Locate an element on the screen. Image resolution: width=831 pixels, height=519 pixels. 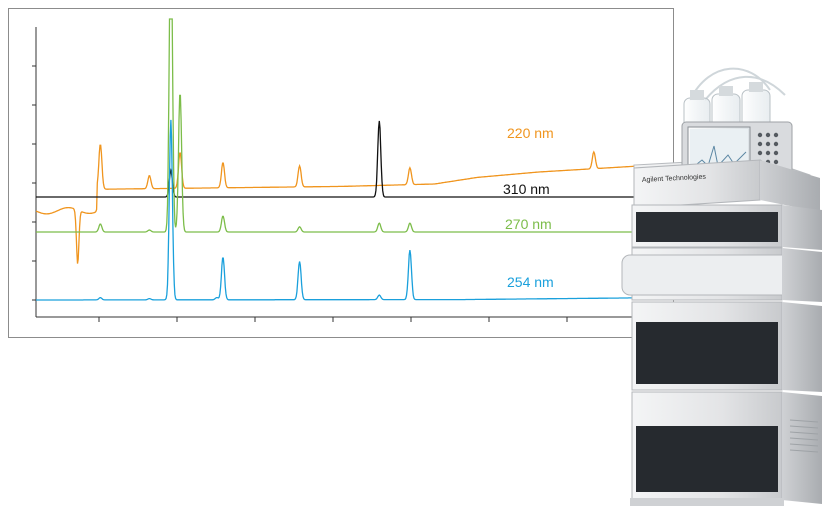
module-top: Agilent Technologies is located at coordinates (726, 185).